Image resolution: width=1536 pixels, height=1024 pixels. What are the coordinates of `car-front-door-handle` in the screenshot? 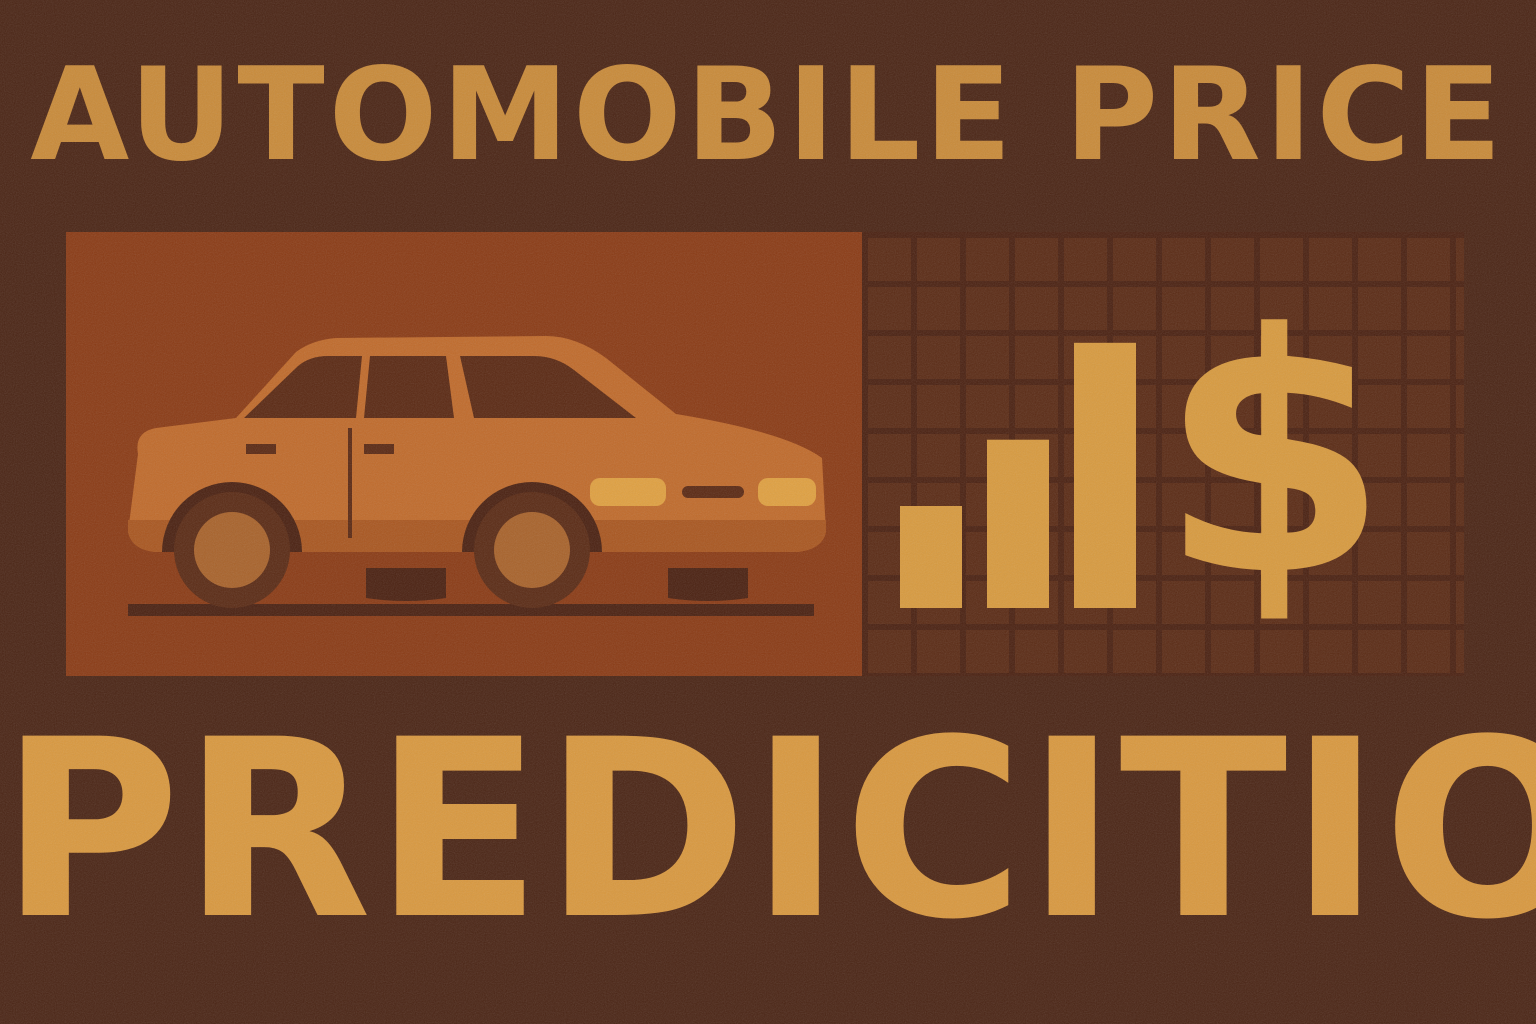 It's located at (379, 449).